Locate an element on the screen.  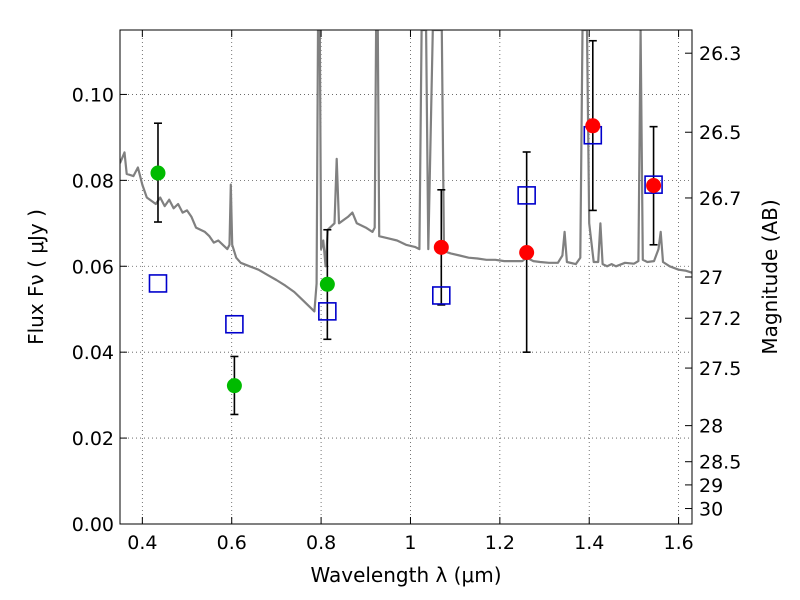
y2-tick-label: 27.5 is located at coordinates (720, 369).